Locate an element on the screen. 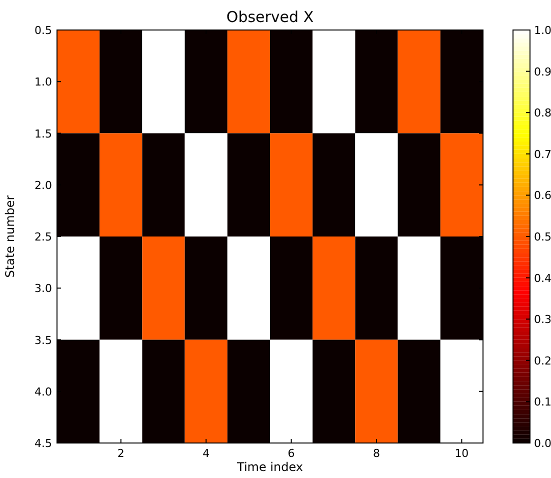  y-tick-label: 4.0 is located at coordinates (43, 391).